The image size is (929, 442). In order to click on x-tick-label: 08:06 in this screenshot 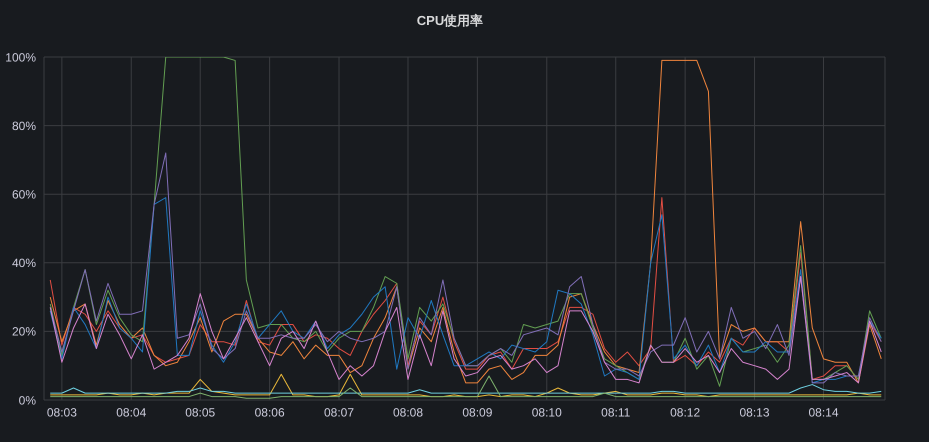, I will do `click(269, 413)`.